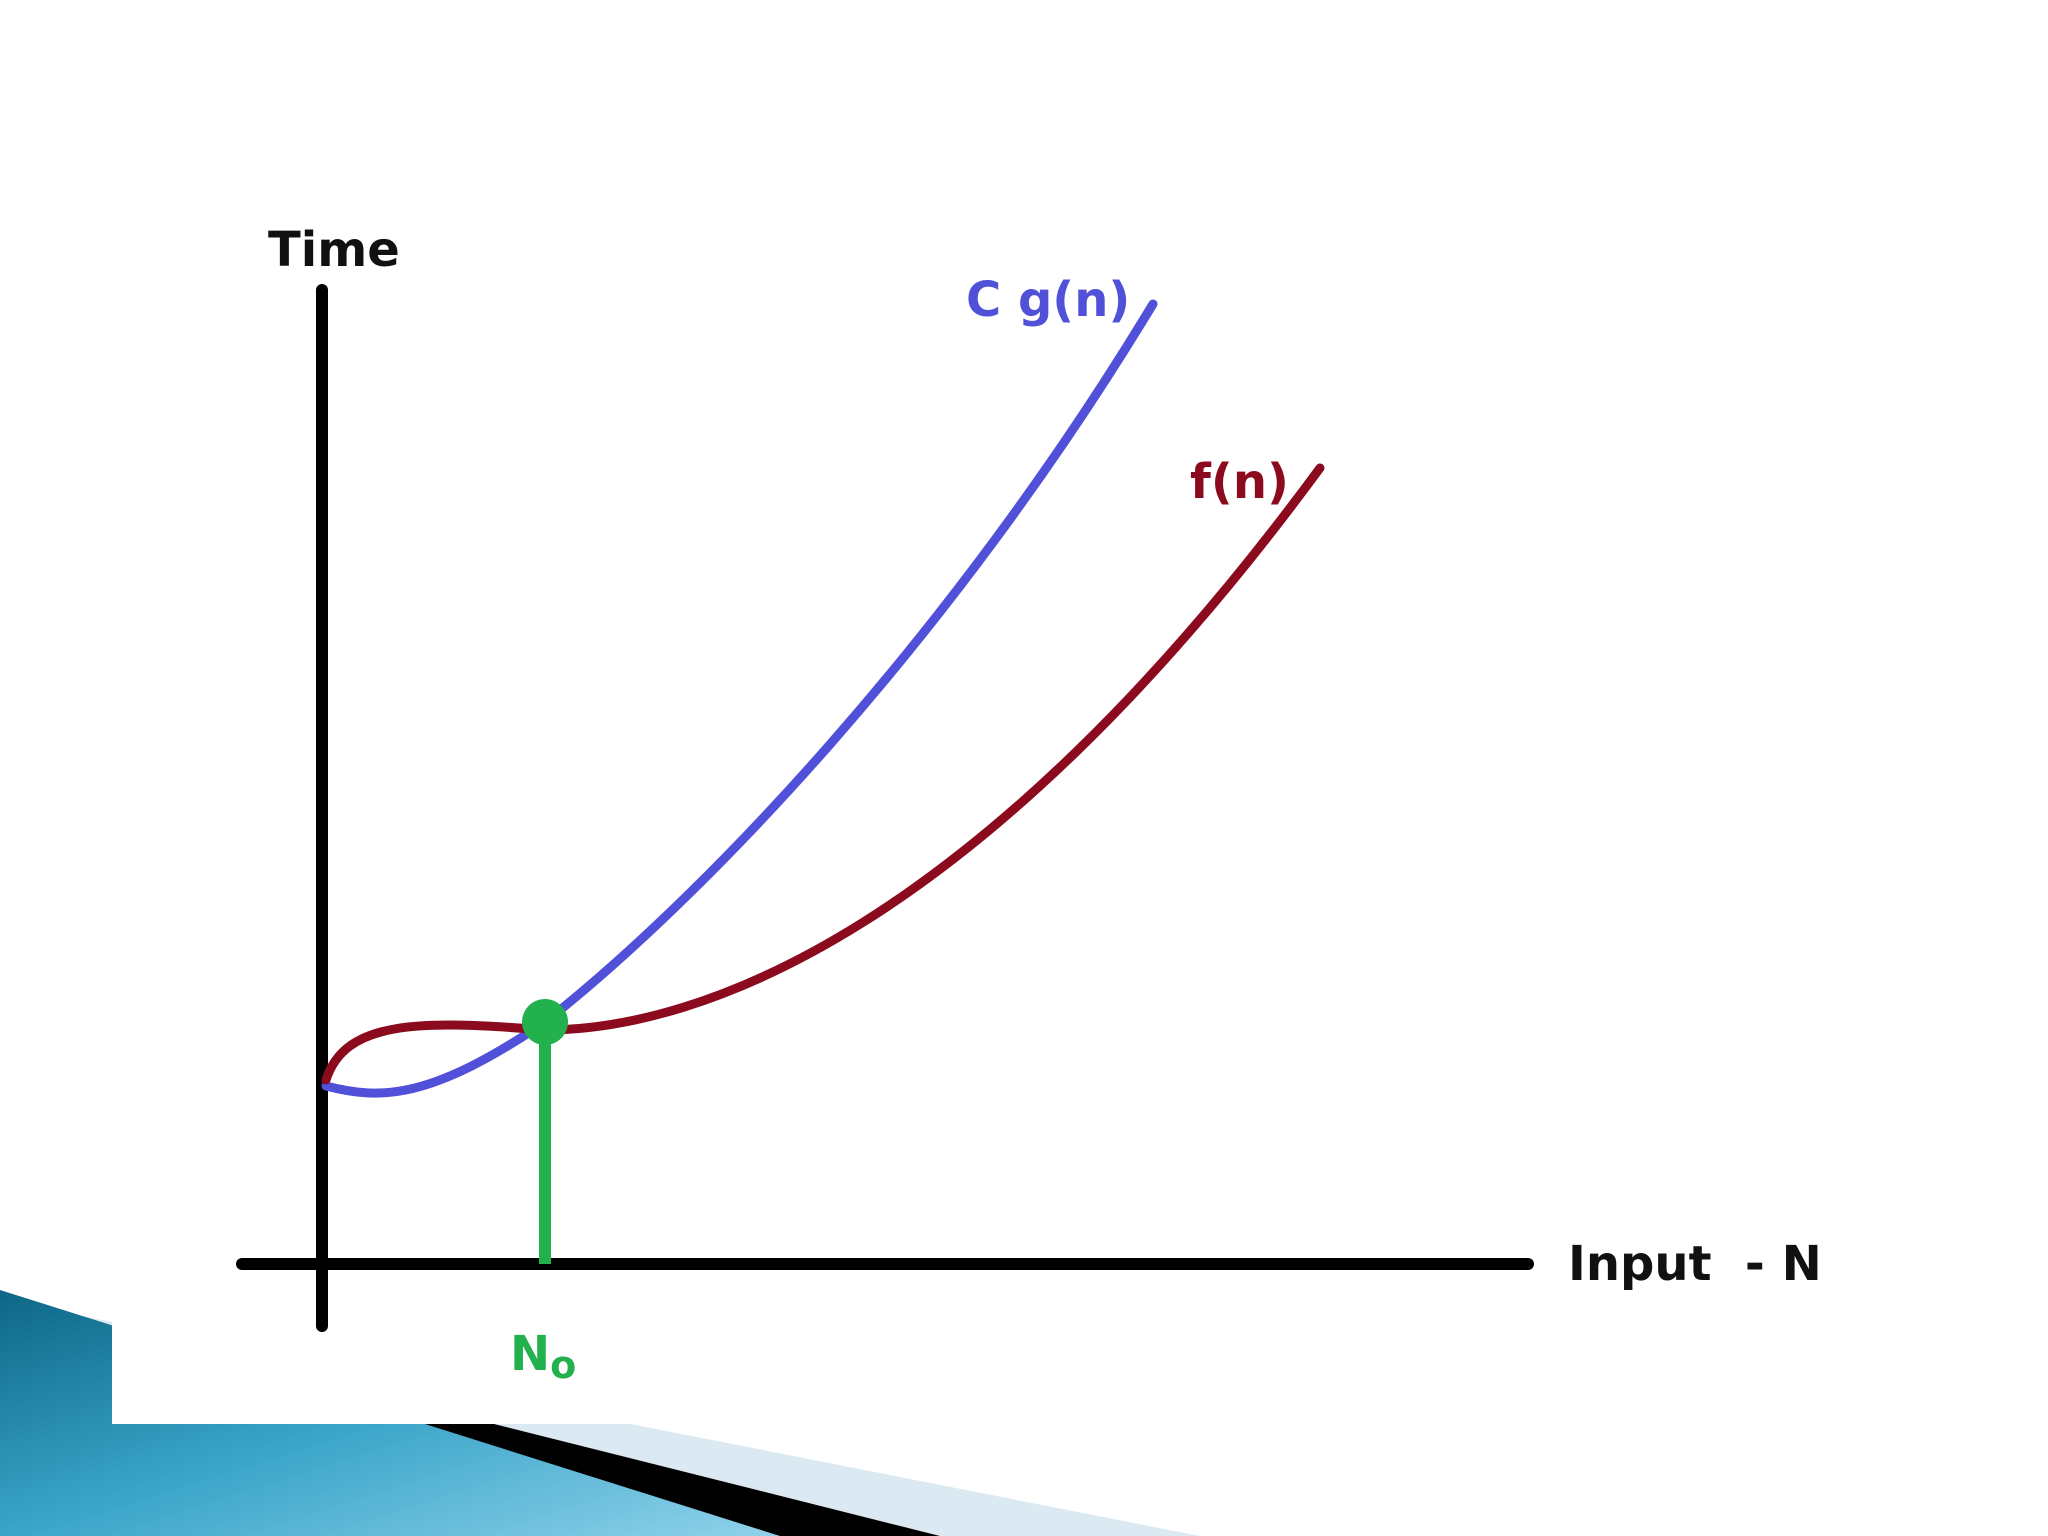 The image size is (2048, 1536). I want to click on intersection-point, so click(545, 1022).